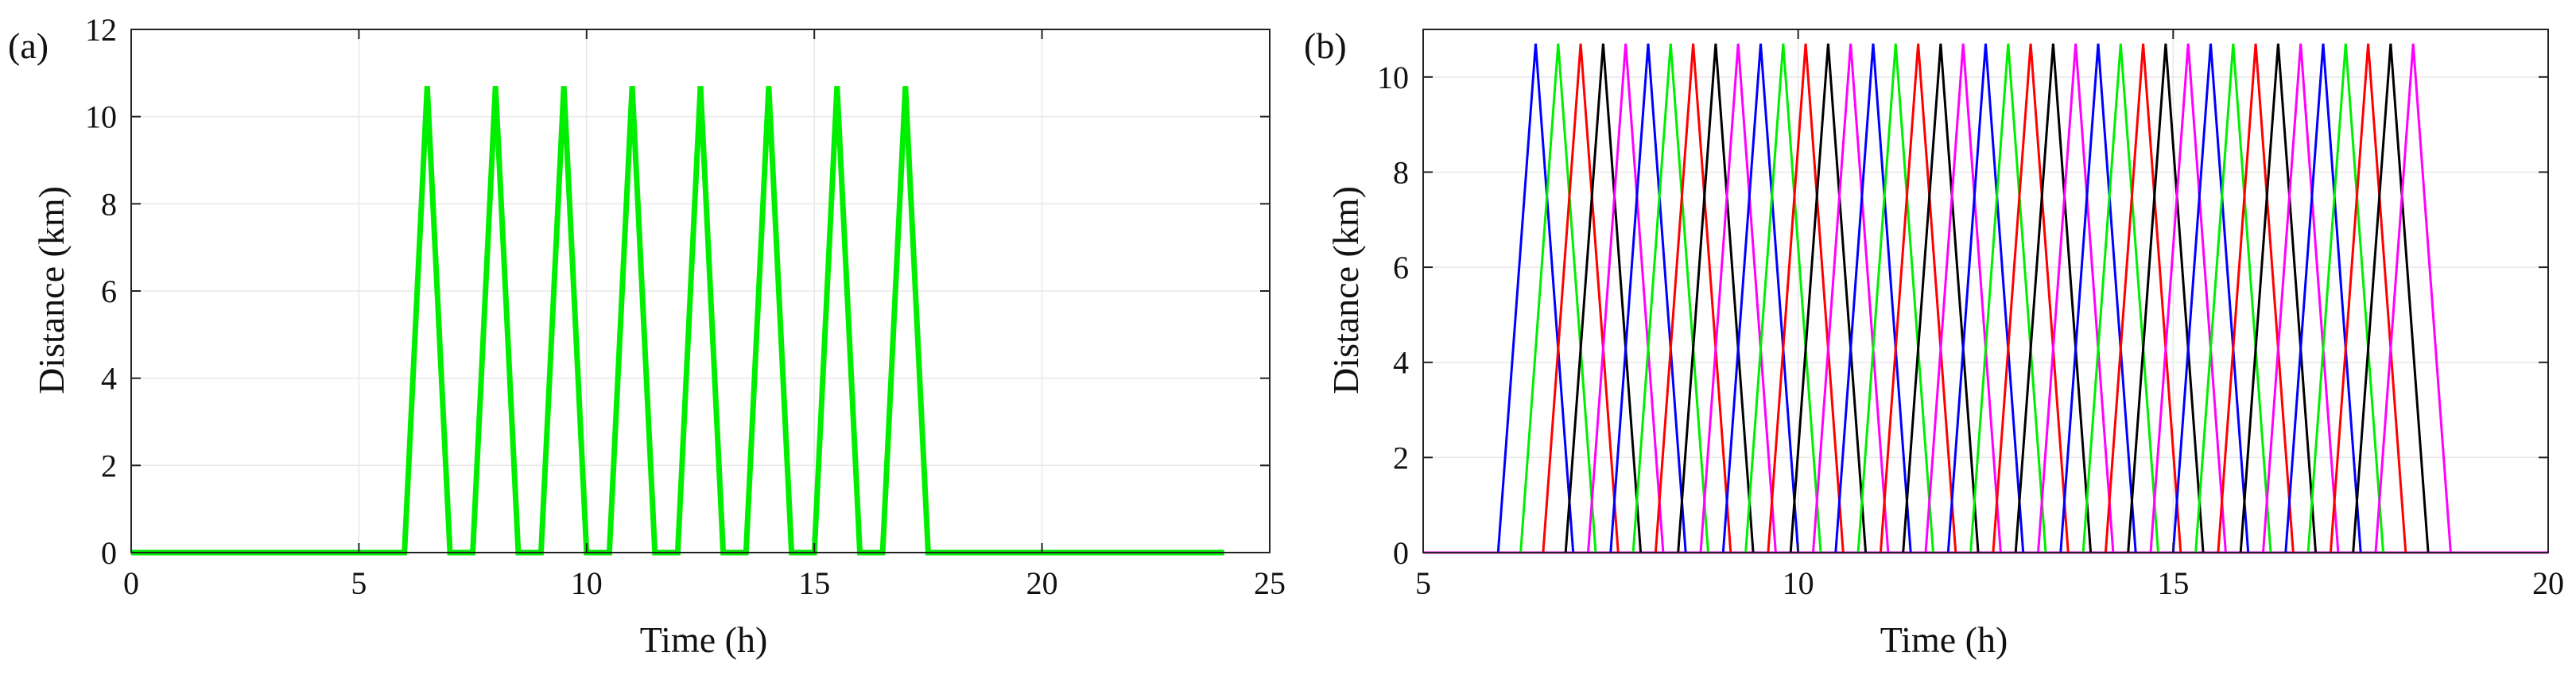 The height and width of the screenshot is (679, 2576). What do you see at coordinates (1393, 77) in the screenshot?
I see `panel-b-y-tick-label: 10` at bounding box center [1393, 77].